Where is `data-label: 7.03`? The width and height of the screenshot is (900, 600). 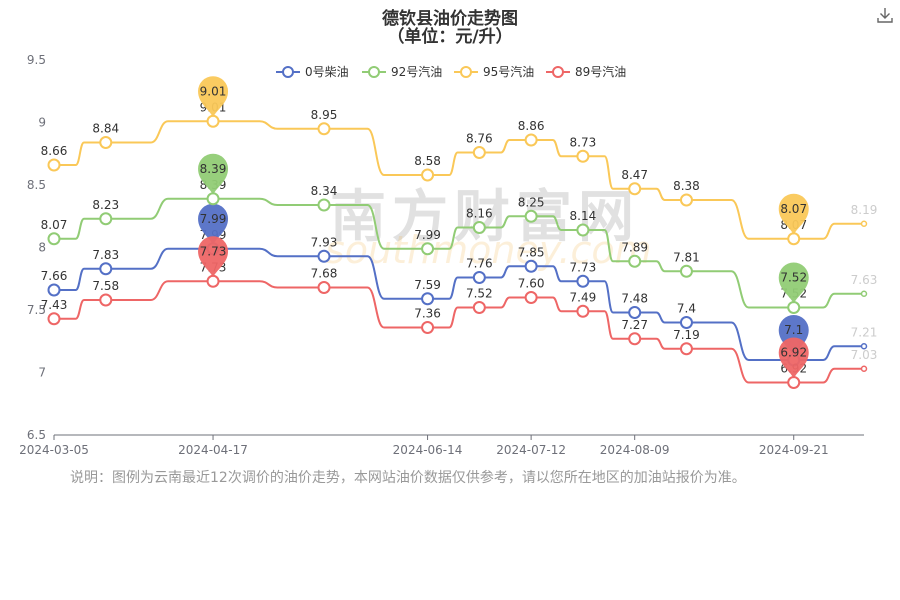 data-label: 7.03 is located at coordinates (864, 355).